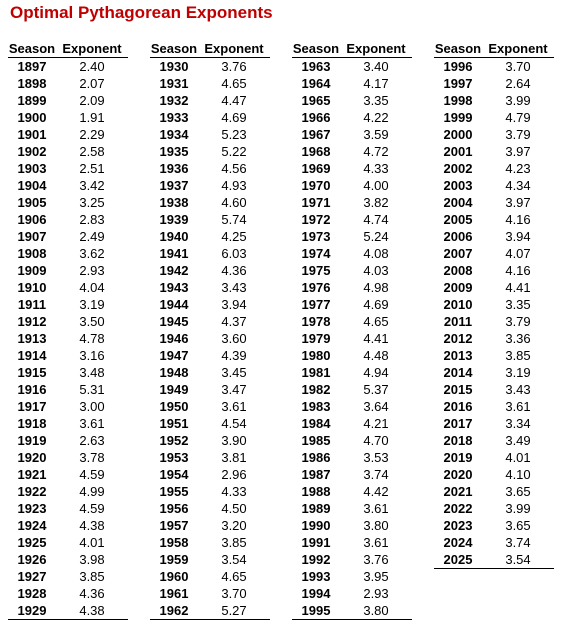  I want to click on exponent-cell: 2.49, so click(92, 236).